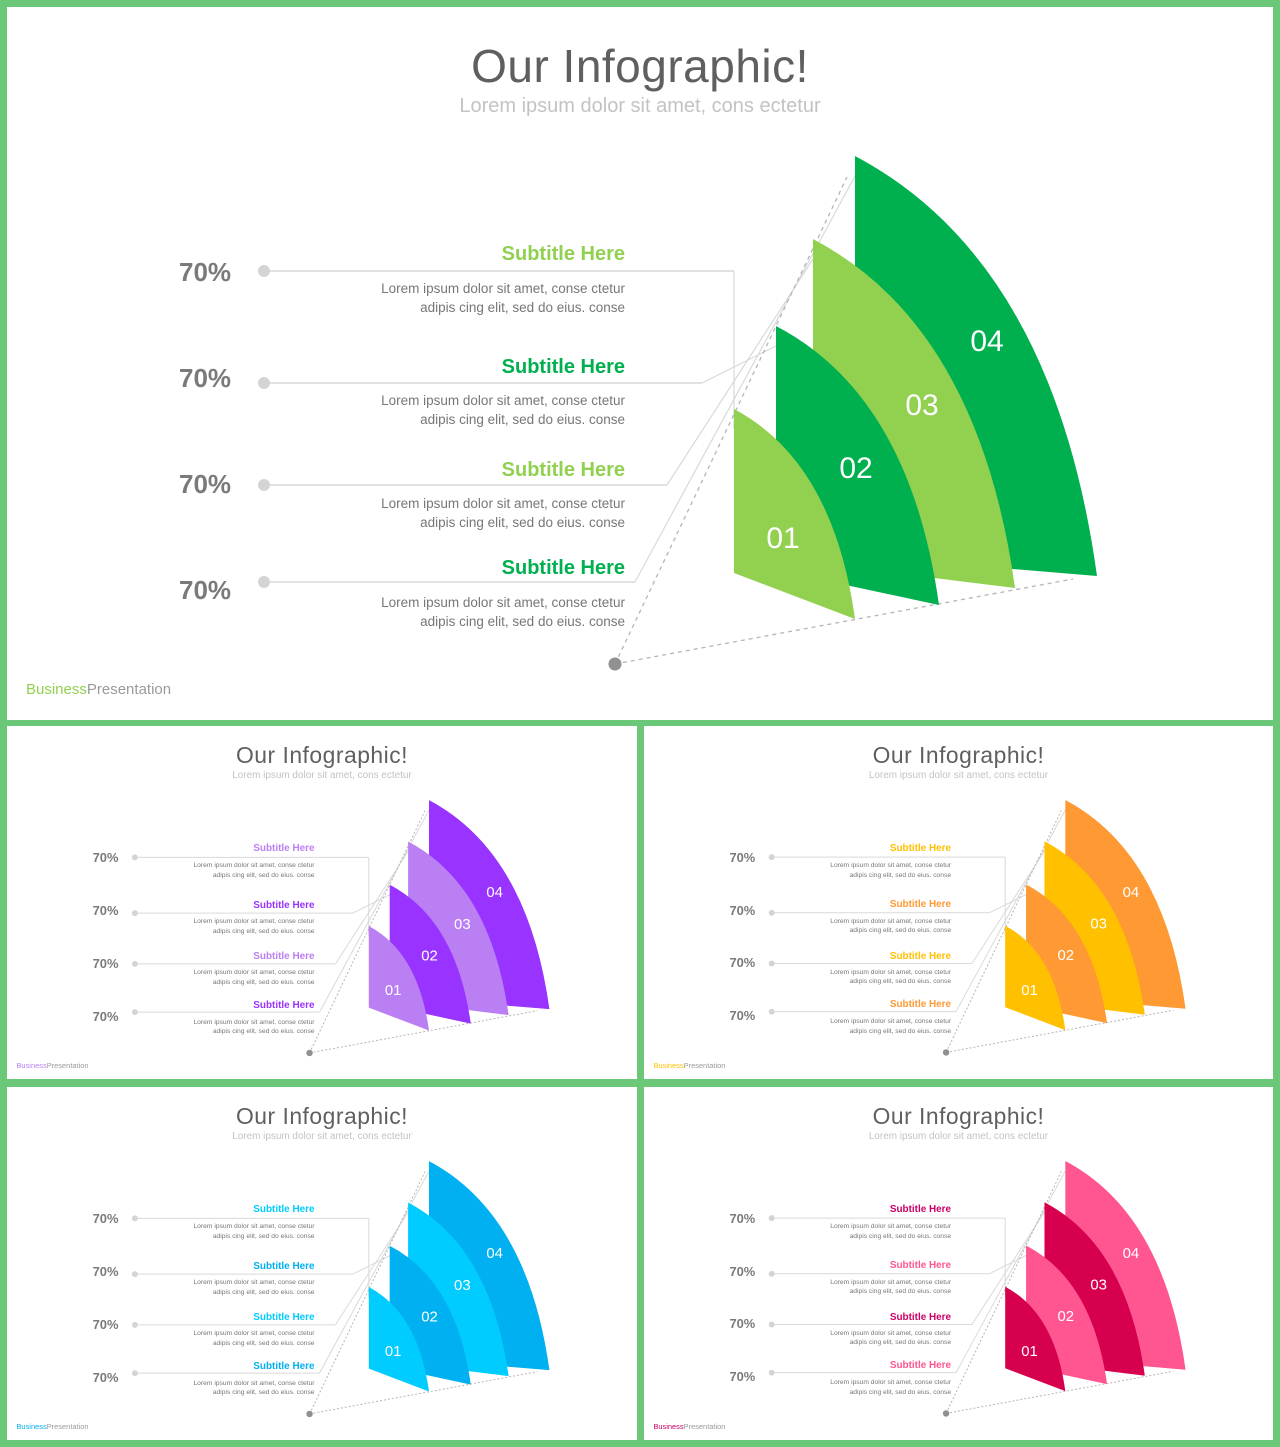 Image resolution: width=1280 pixels, height=1447 pixels. I want to click on footer-brand: BusinessPresentation, so click(98, 689).